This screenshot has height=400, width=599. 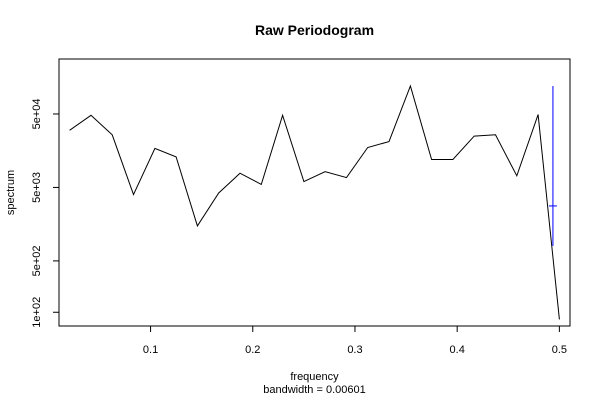 I want to click on chart-title: Raw Periodogram, so click(x=314, y=30).